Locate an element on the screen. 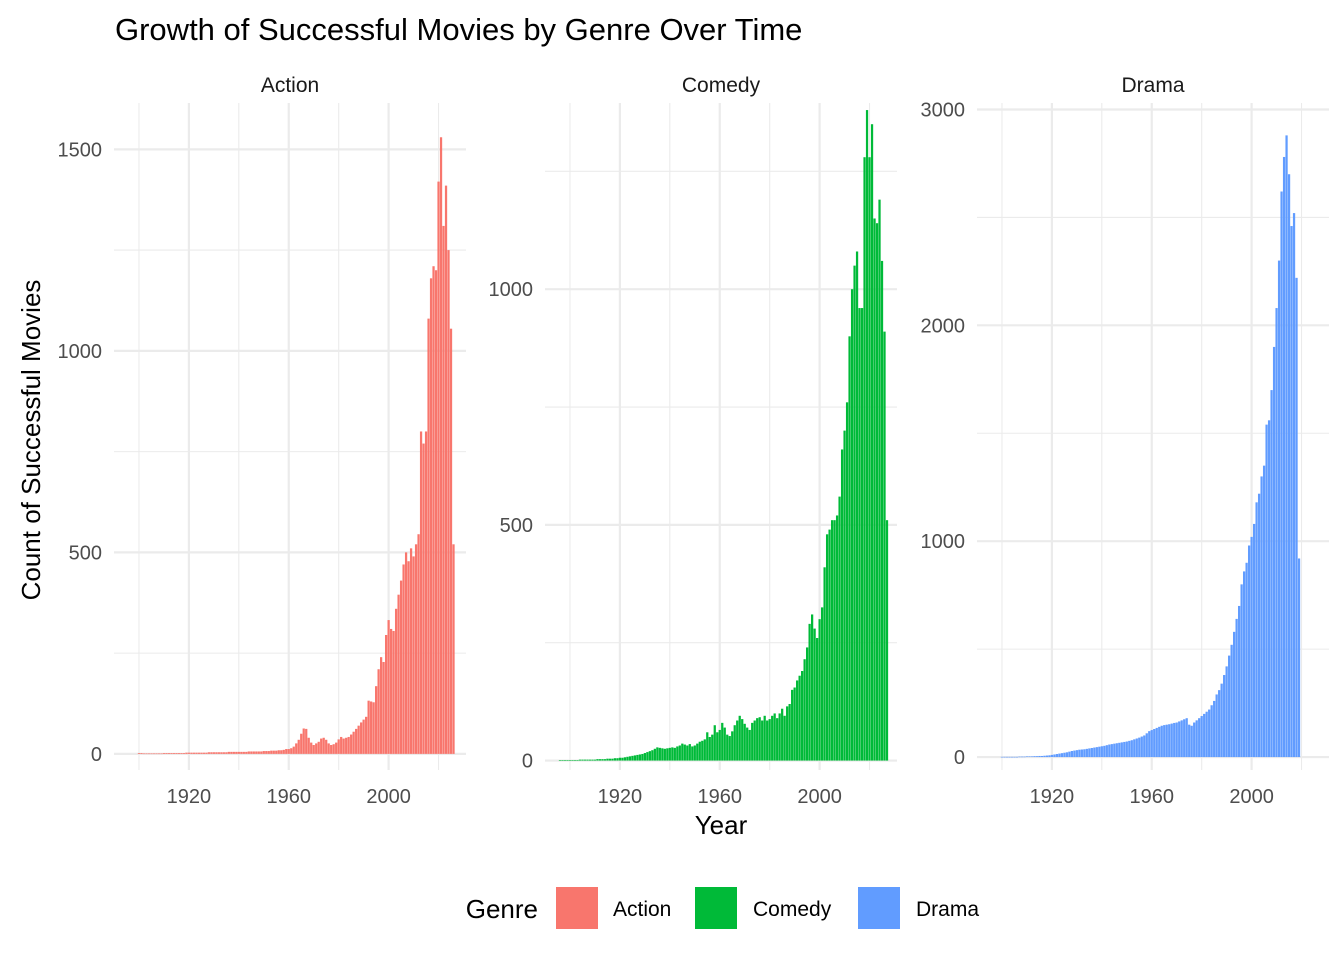 The height and width of the screenshot is (965, 1344). bar-drama-1996 is located at coordinates (1241, 671).